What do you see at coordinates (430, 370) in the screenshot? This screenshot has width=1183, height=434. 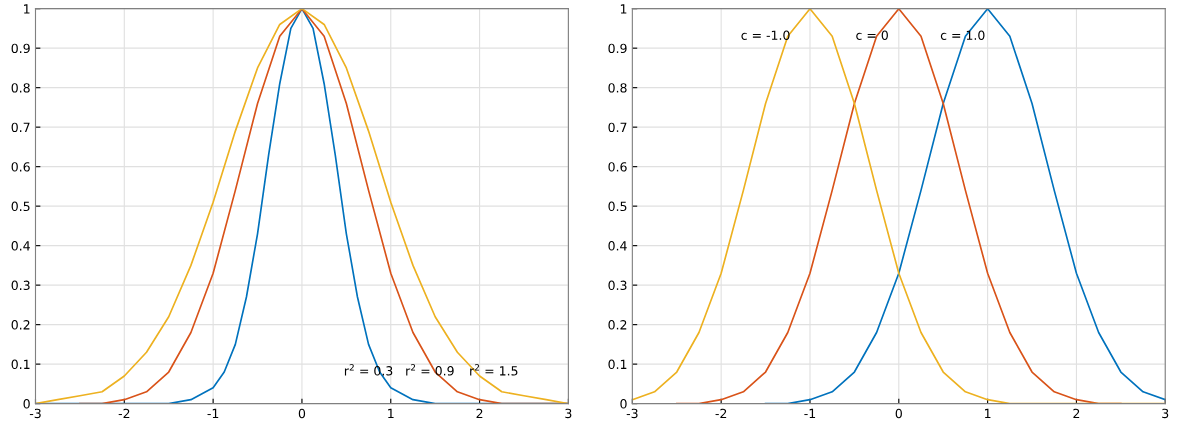 I see `annotation: r$^{2}$ = 0.9` at bounding box center [430, 370].